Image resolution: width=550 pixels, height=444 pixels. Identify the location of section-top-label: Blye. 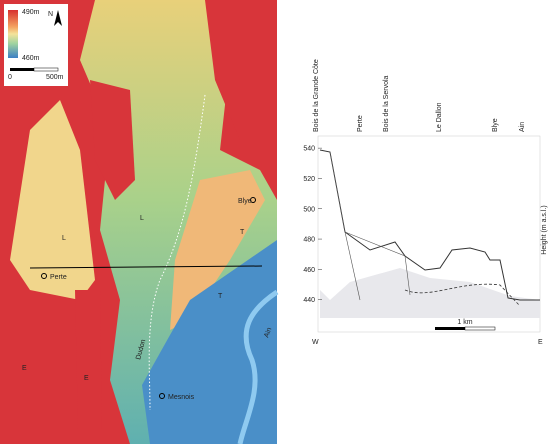
(495, 125).